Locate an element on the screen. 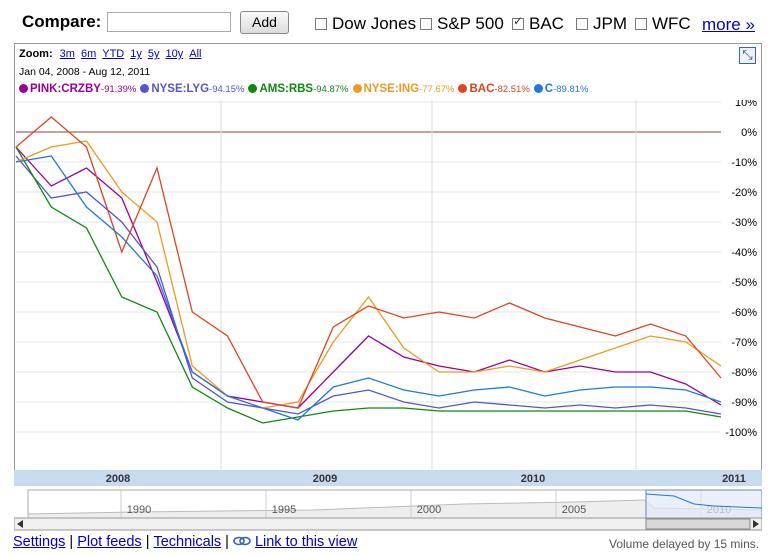  expand-icon: ⤡ is located at coordinates (747, 55).